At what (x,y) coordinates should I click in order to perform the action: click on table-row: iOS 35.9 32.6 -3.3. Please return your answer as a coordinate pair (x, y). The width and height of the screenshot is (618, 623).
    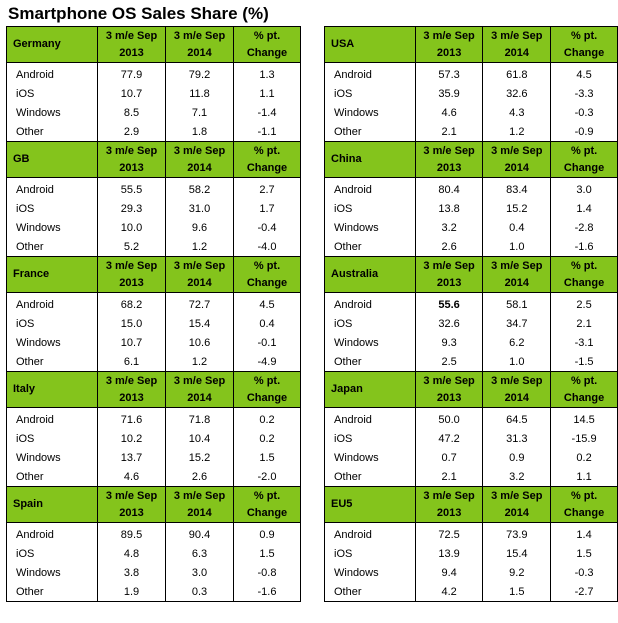
    Looking at the image, I should click on (471, 93).